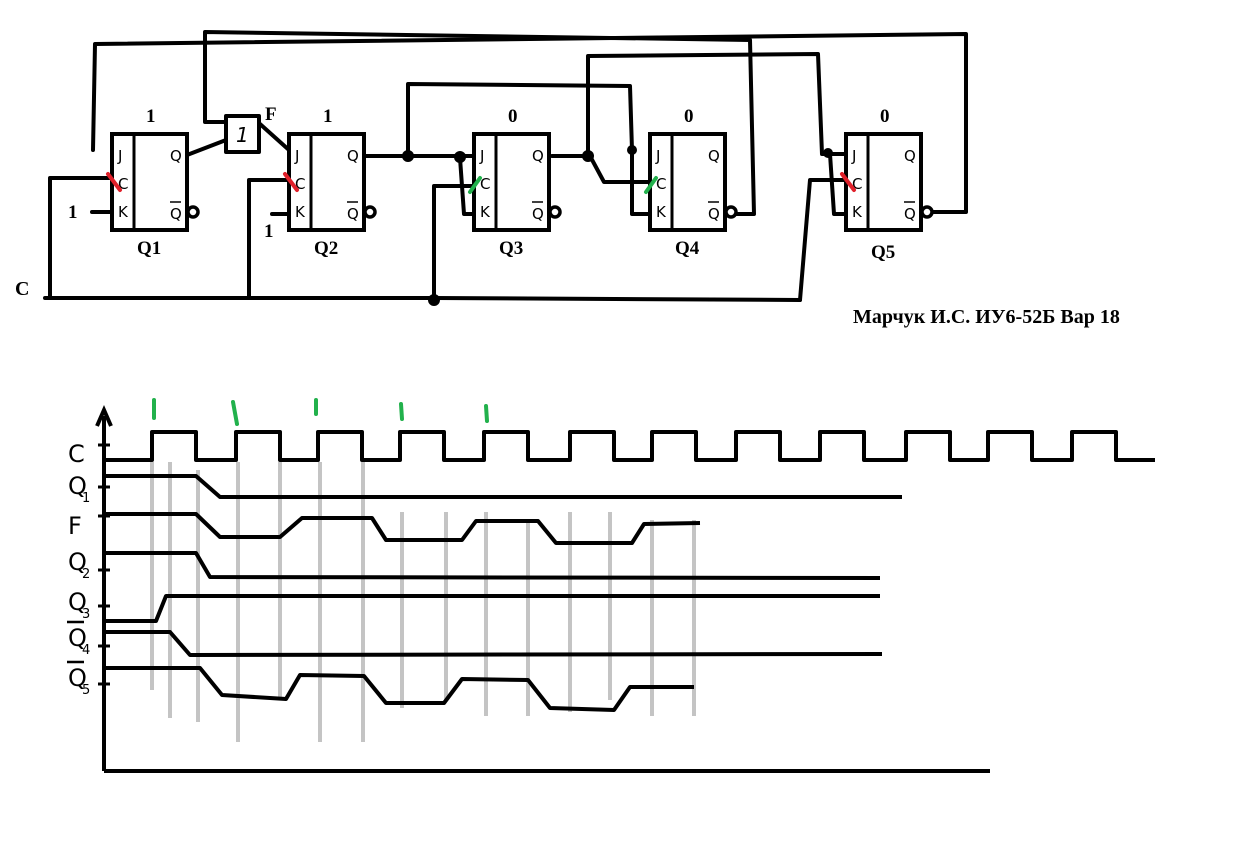  What do you see at coordinates (149, 248) in the screenshot?
I see `flipflop-name: Q1` at bounding box center [149, 248].